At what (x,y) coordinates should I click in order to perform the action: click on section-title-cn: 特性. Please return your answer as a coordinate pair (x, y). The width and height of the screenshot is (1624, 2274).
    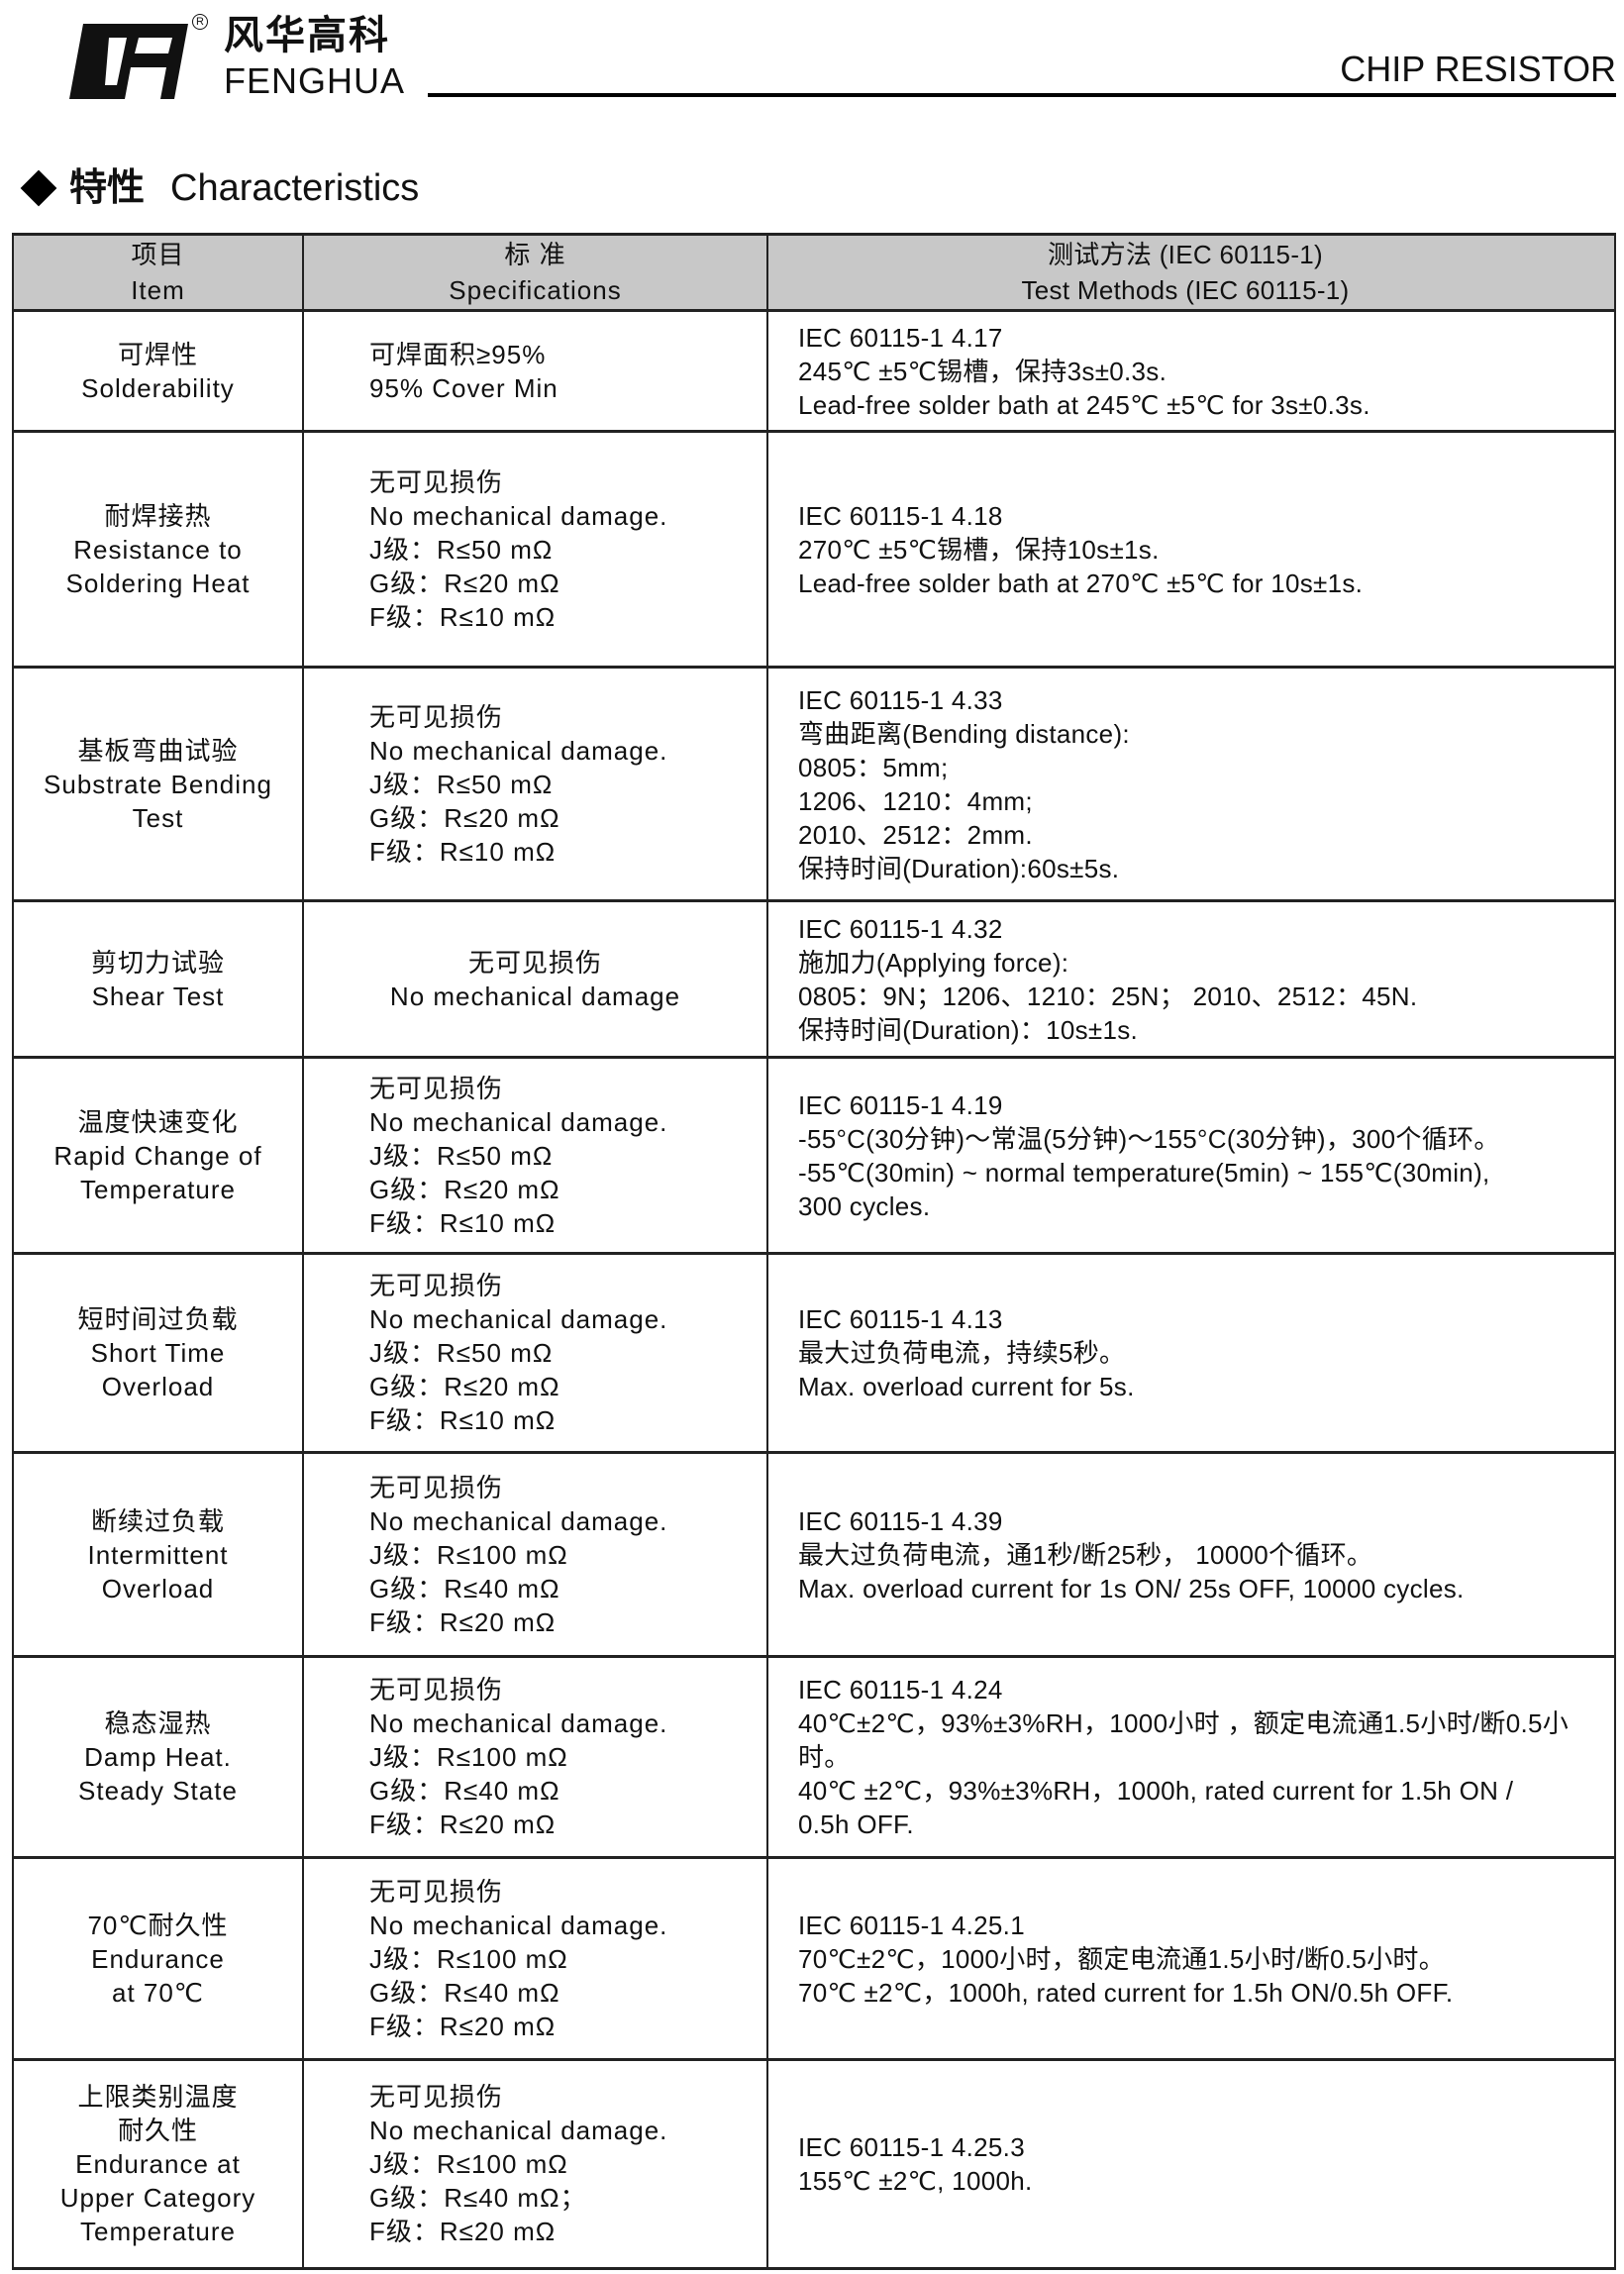
    Looking at the image, I should click on (107, 188).